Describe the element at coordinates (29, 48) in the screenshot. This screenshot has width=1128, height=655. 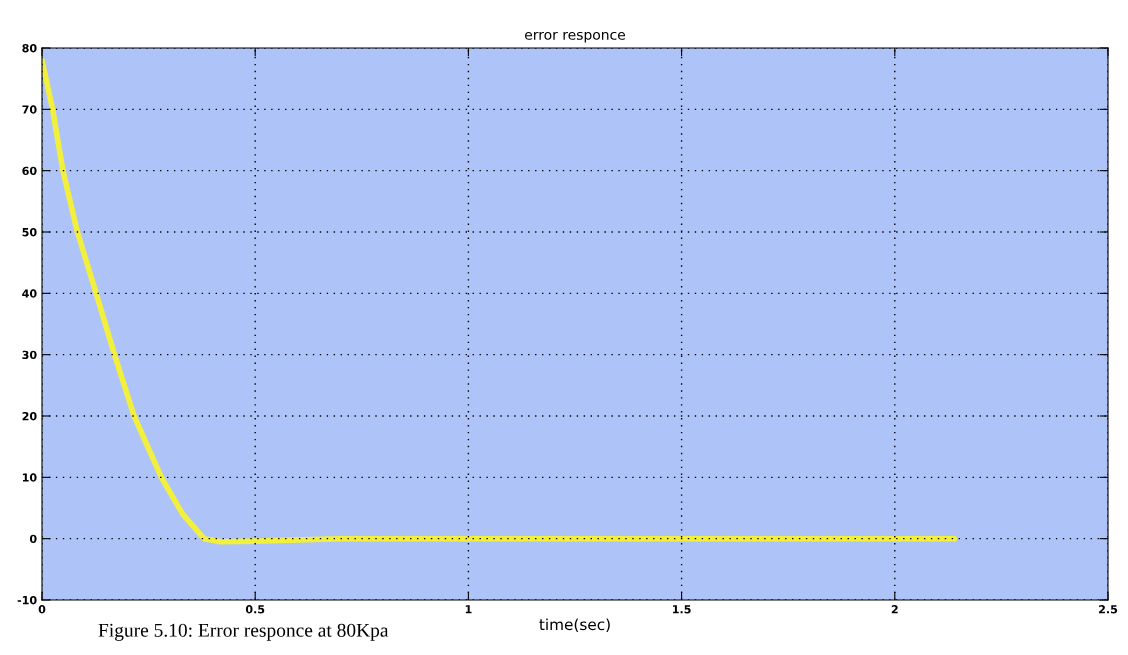
I see `y-tick-label: 80` at that location.